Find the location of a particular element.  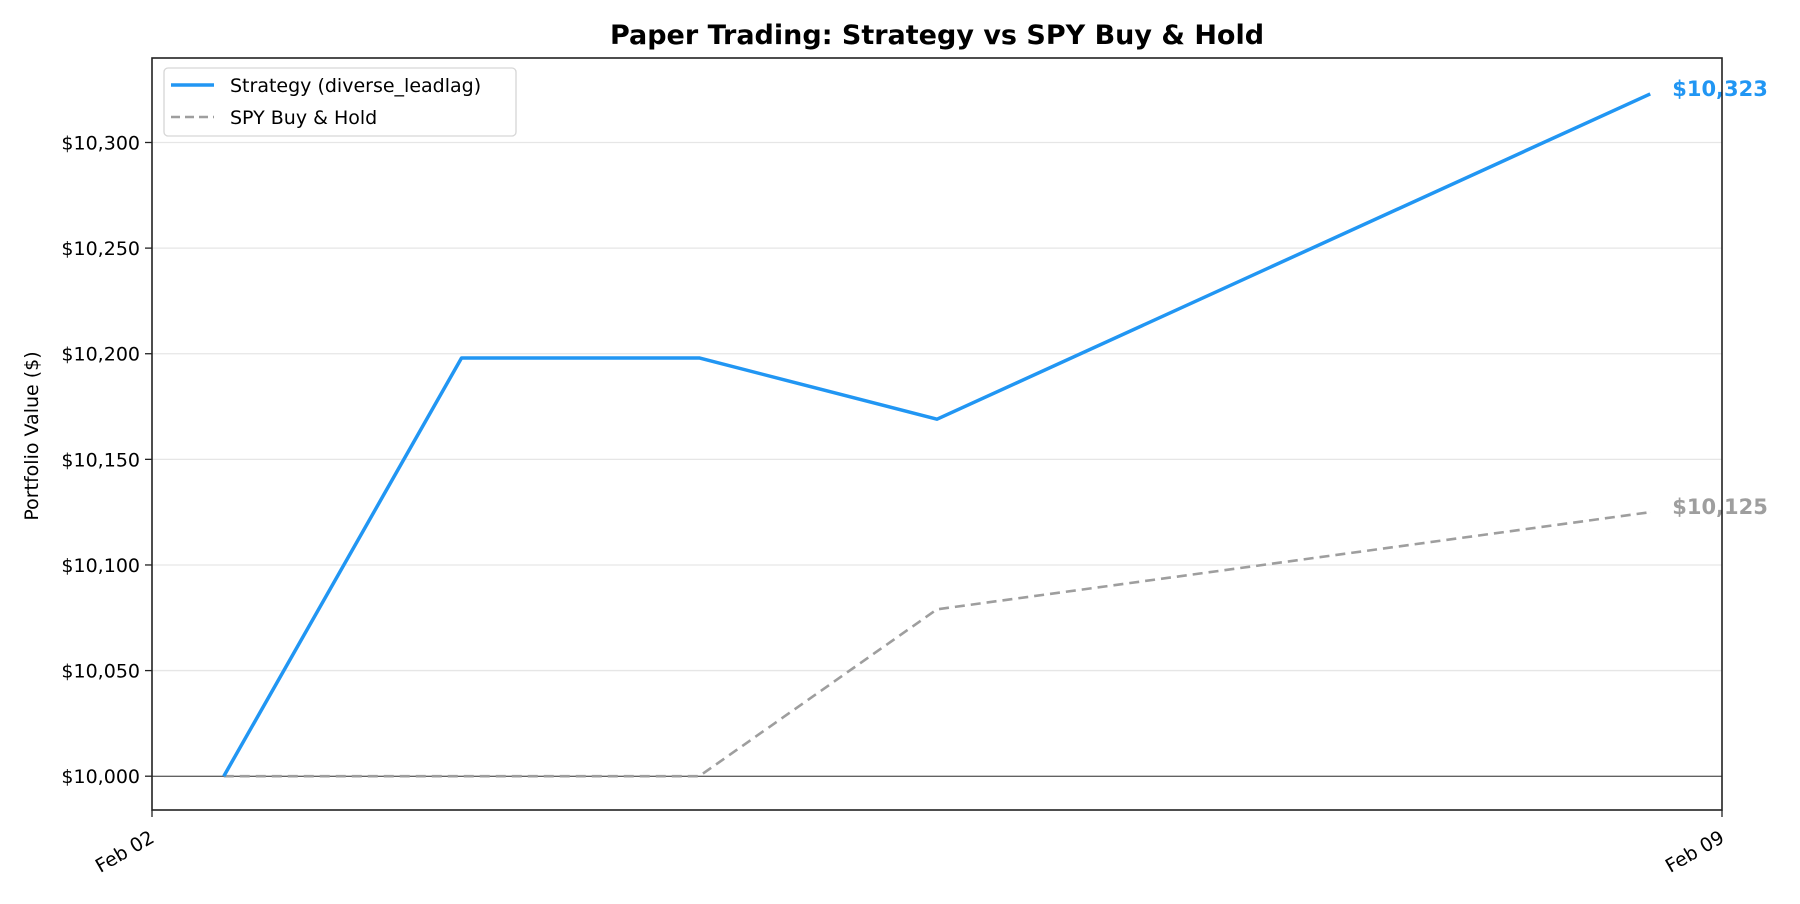

y-tick-label: $10,250 is located at coordinates (100, 249).